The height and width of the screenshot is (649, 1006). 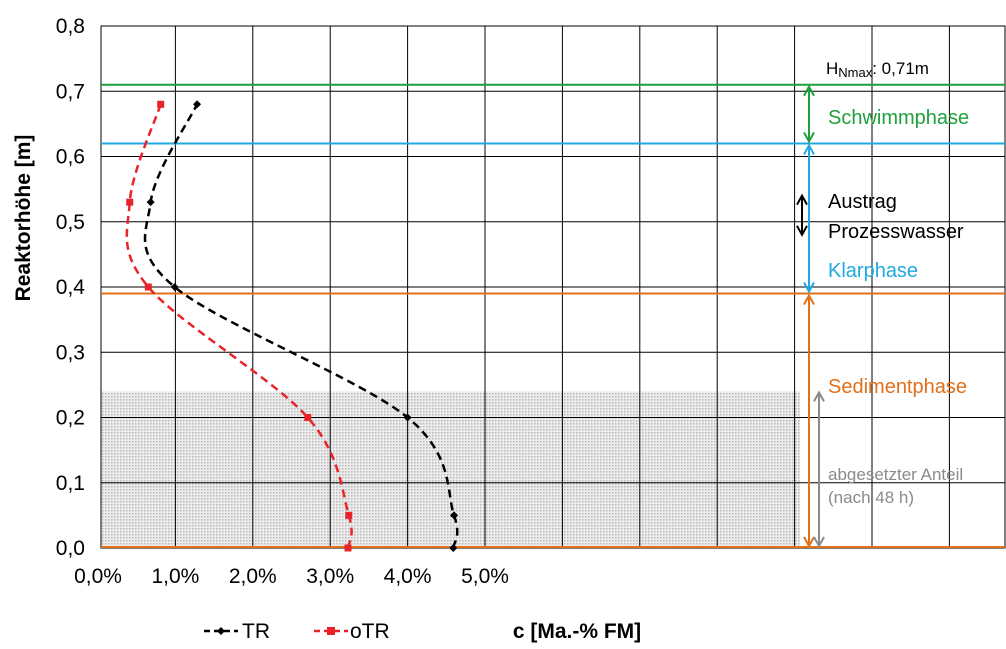 What do you see at coordinates (855, 72) in the screenshot?
I see `hmax-sub: Nmax` at bounding box center [855, 72].